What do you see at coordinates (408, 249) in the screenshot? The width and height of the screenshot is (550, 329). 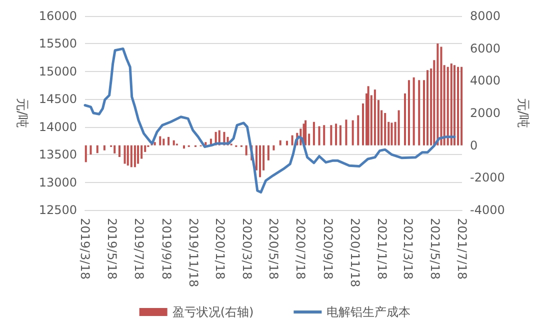 I see `x-tick-label: 2021/3/18` at bounding box center [408, 249].